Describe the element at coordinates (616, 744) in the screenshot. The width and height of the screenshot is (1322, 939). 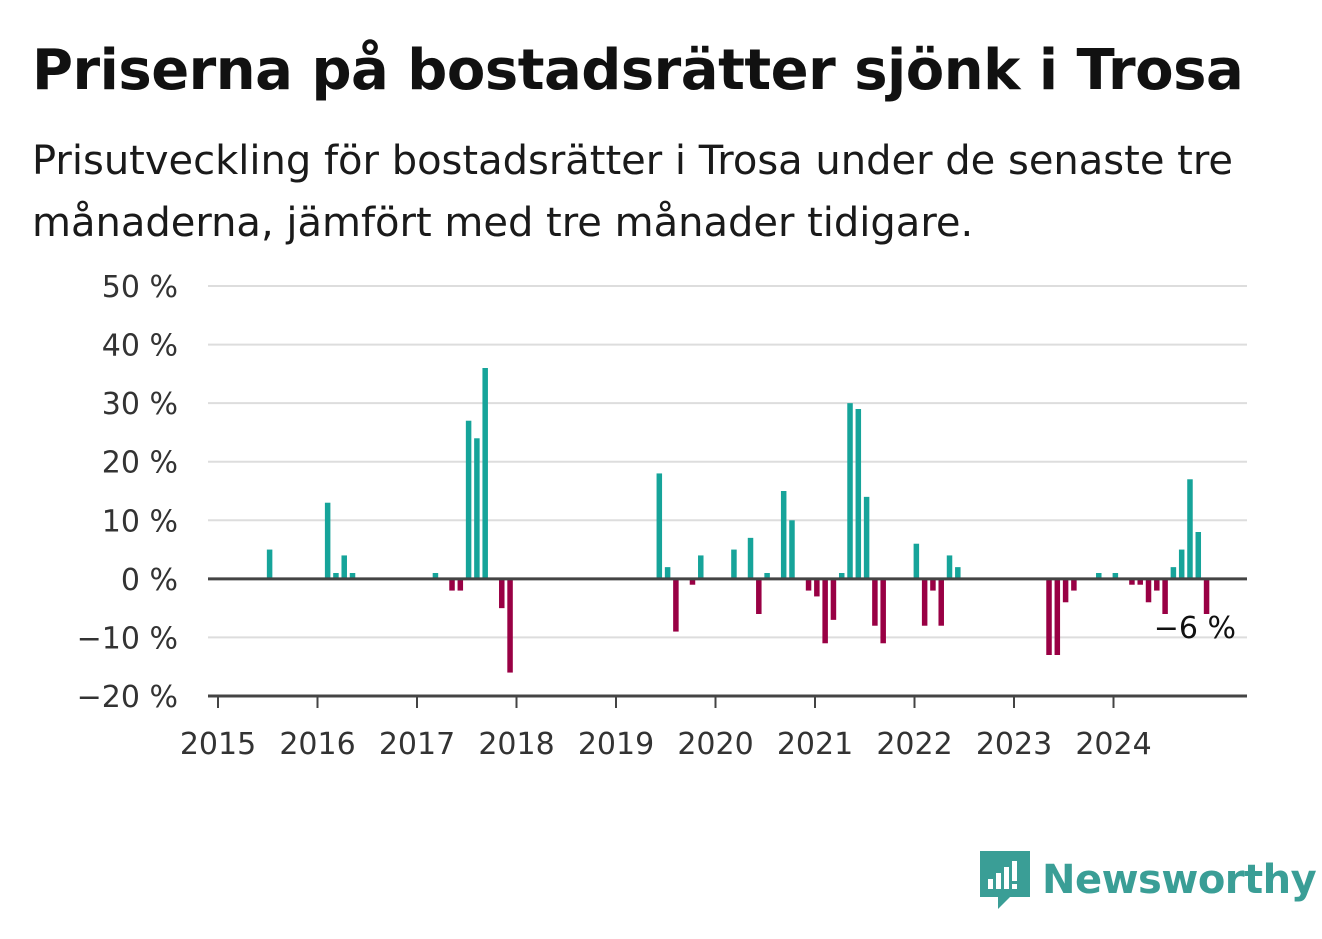
I see `x-tick-label: 2019` at that location.